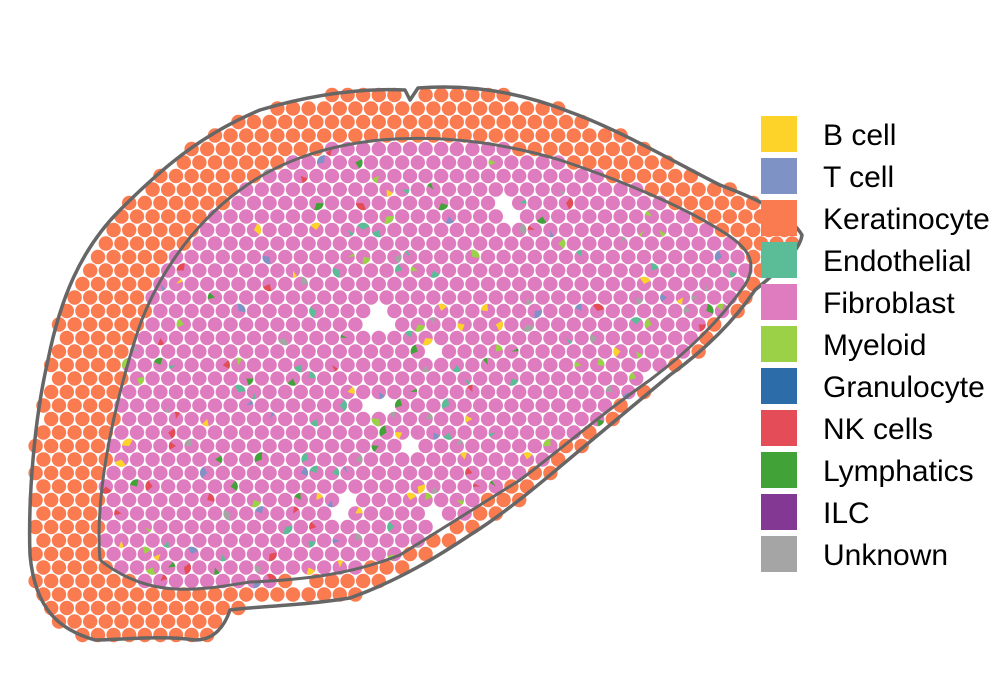 Image resolution: width=990 pixels, height=690 pixels. I want to click on legend-label: Unknown, so click(885, 555).